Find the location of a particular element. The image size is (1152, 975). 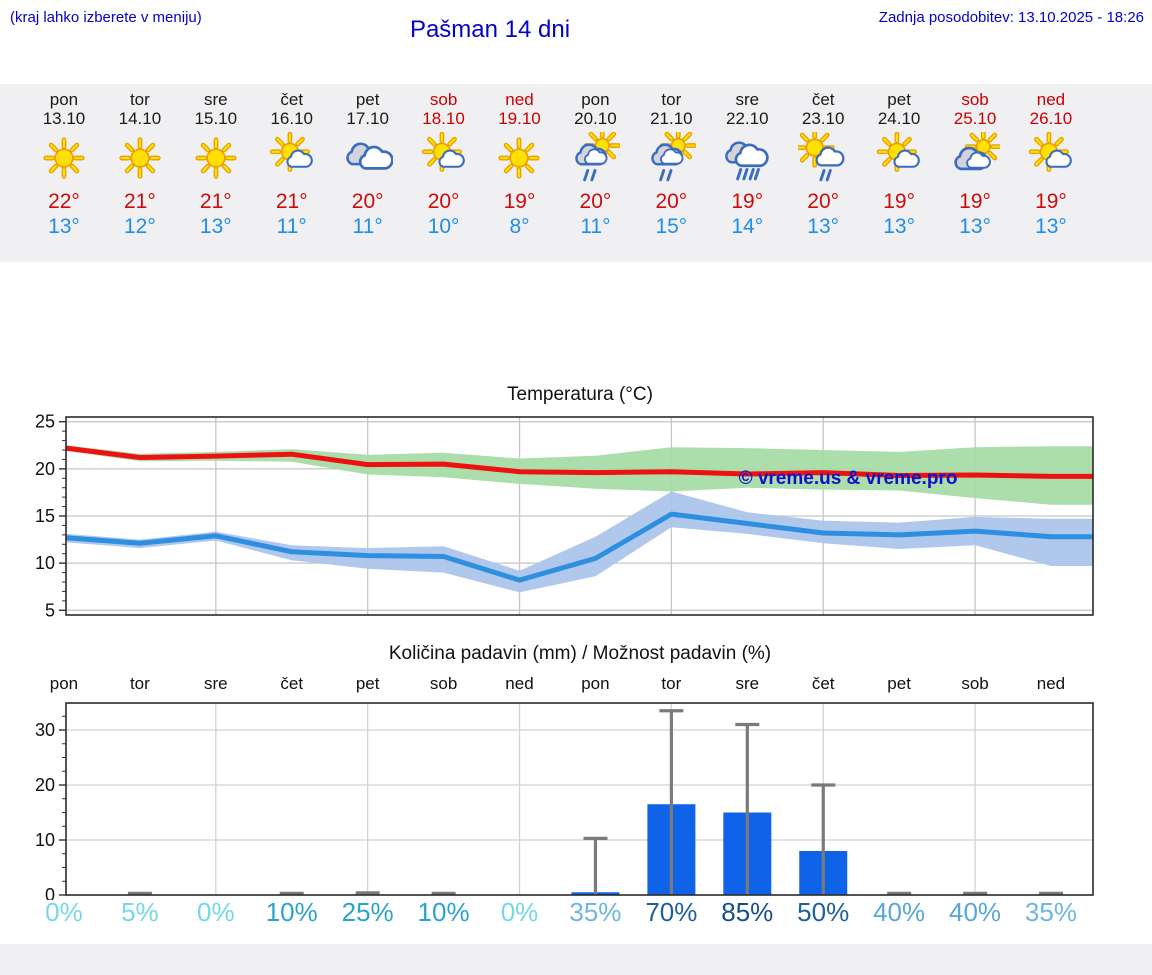

day-column: čet 23.10 20° 13° is located at coordinates (823, 165).